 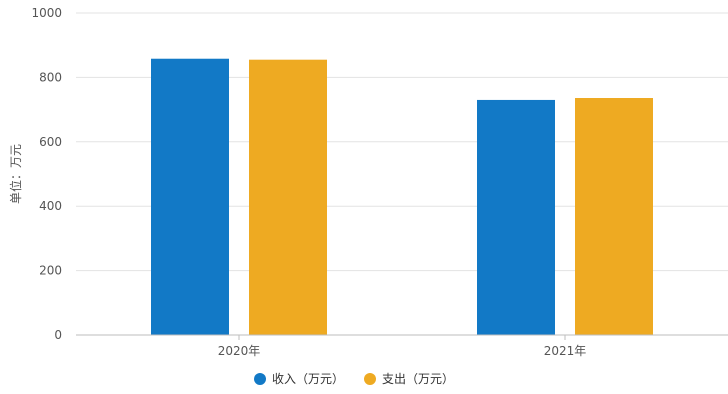 I want to click on legend-label-2: 支出（万元）, so click(x=418, y=379).